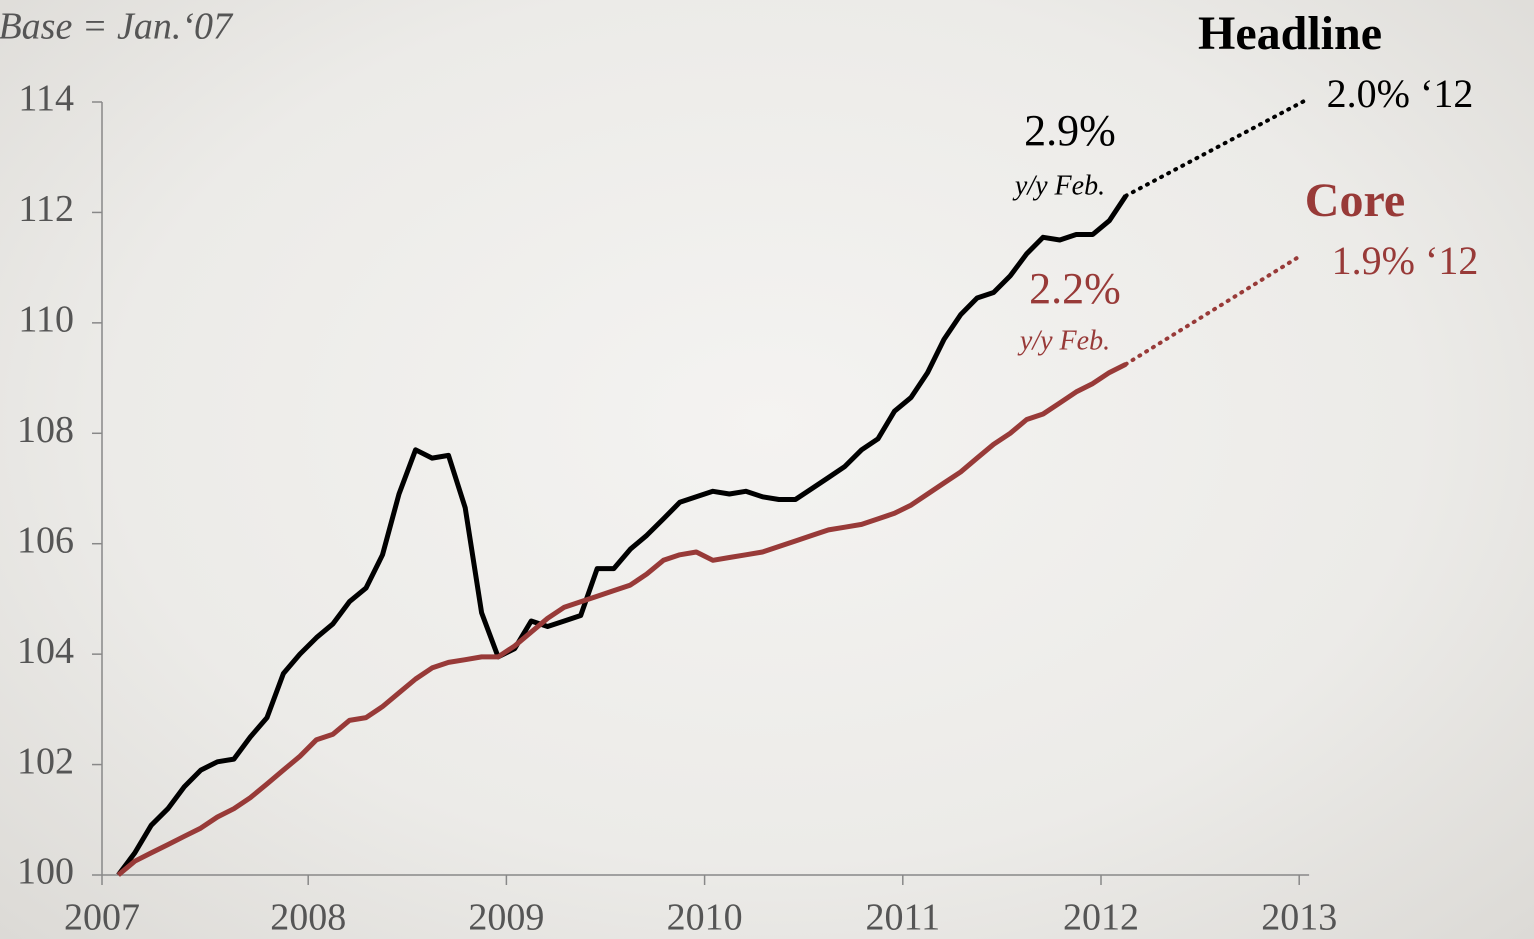  What do you see at coordinates (1290, 33) in the screenshot?
I see `series-name: Headline` at bounding box center [1290, 33].